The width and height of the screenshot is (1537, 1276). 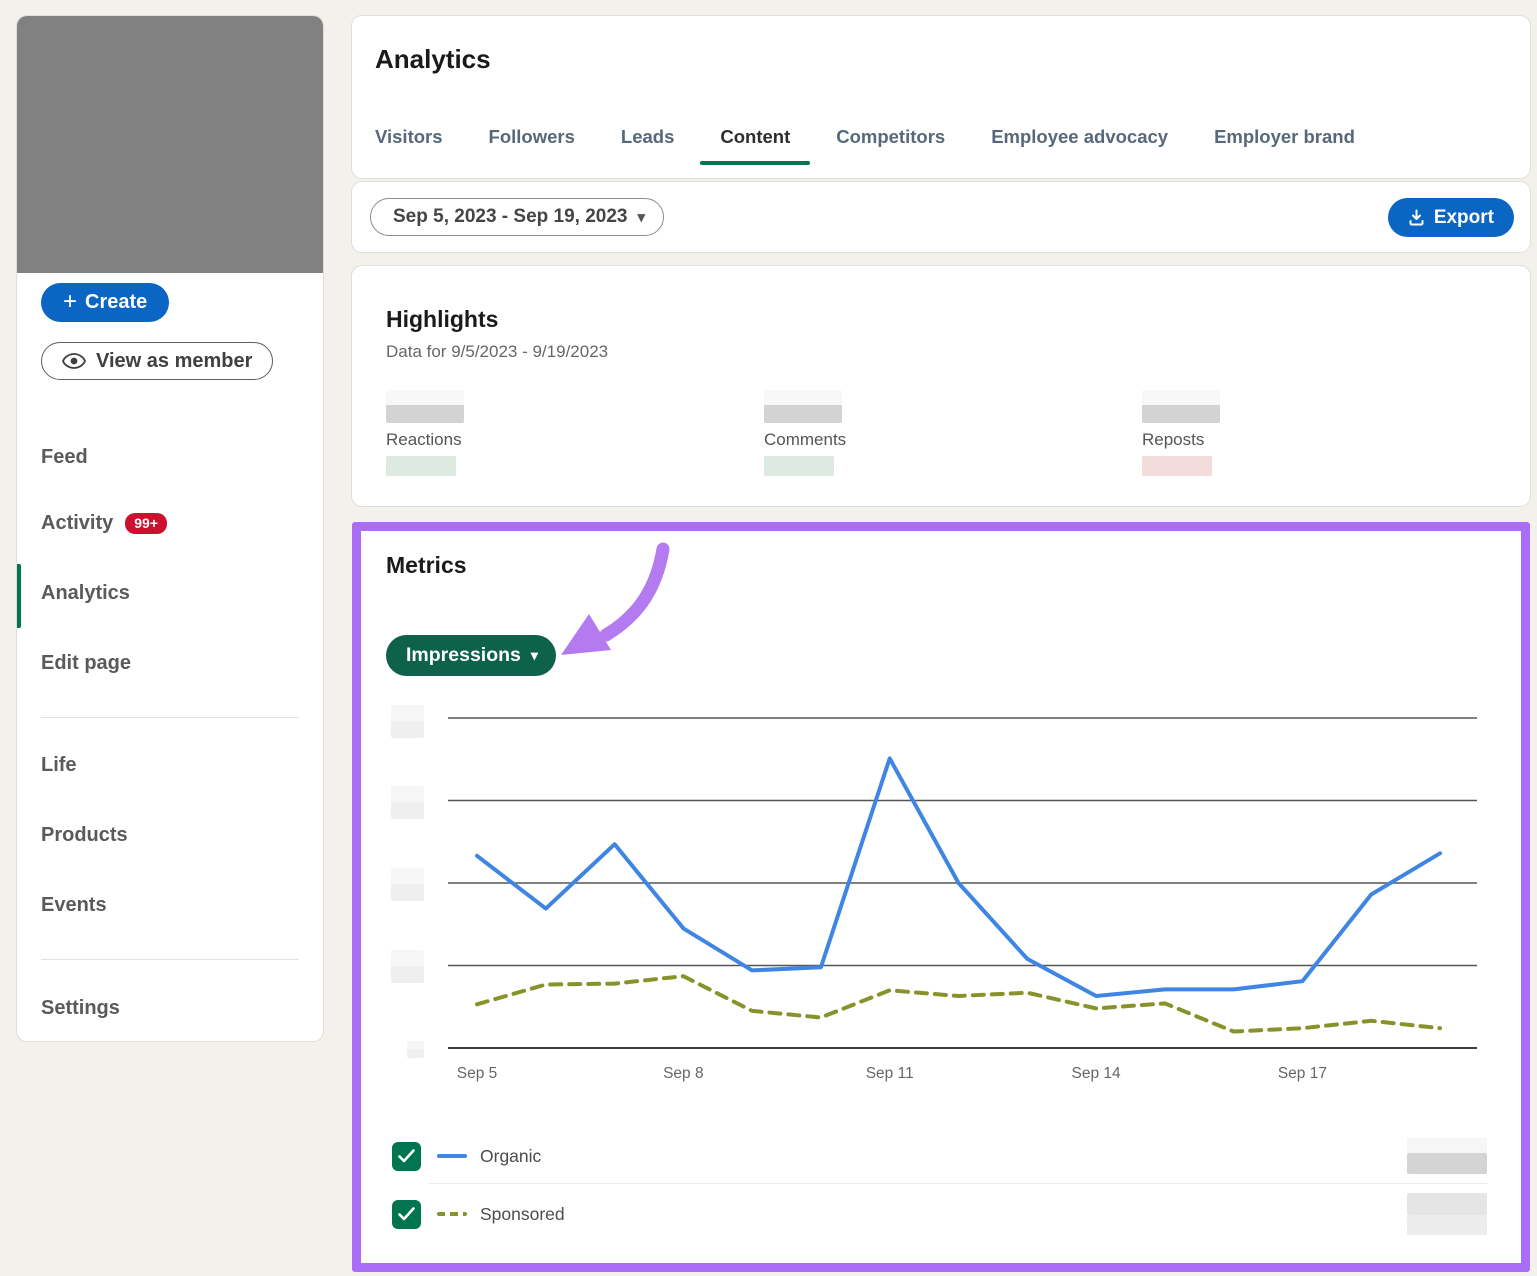 I want to click on legend-row-organic: Organic, so click(x=939, y=1156).